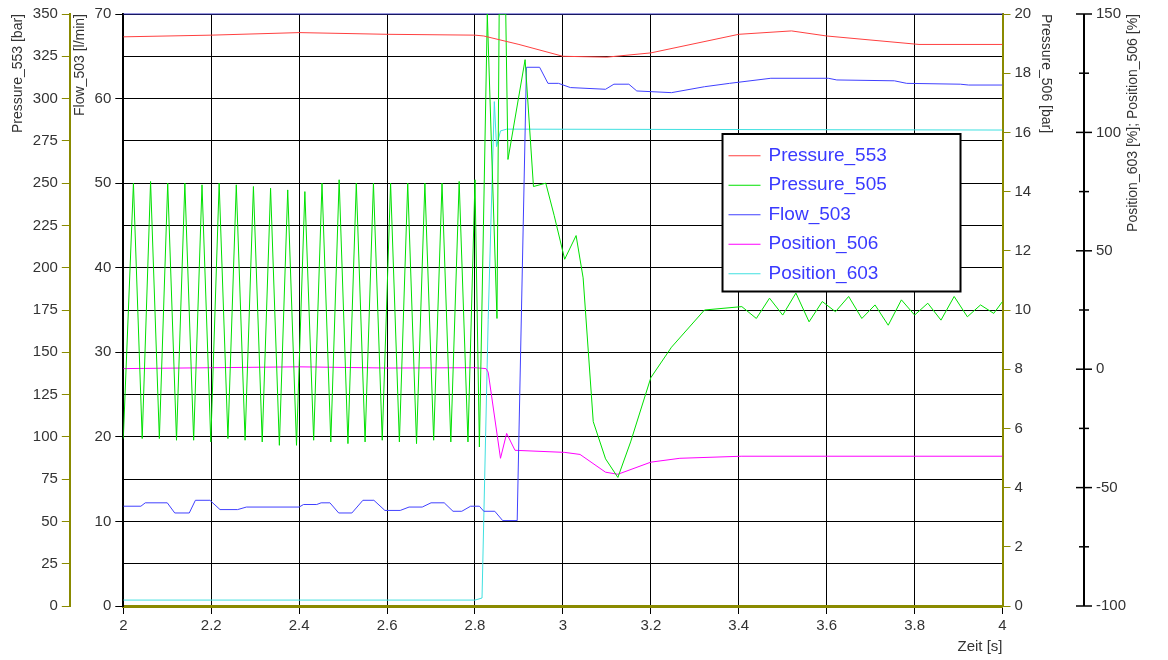  What do you see at coordinates (1018, 368) in the screenshot?
I see `y2-tick-label: 8` at bounding box center [1018, 368].